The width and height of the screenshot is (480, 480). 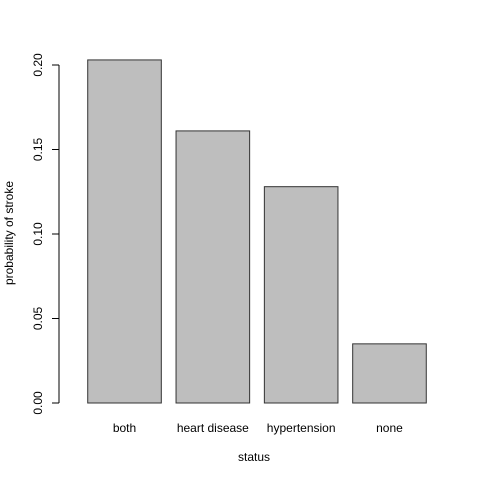 What do you see at coordinates (258, 428) in the screenshot?
I see `x-tick-labels: both heart disease hypertension none` at bounding box center [258, 428].